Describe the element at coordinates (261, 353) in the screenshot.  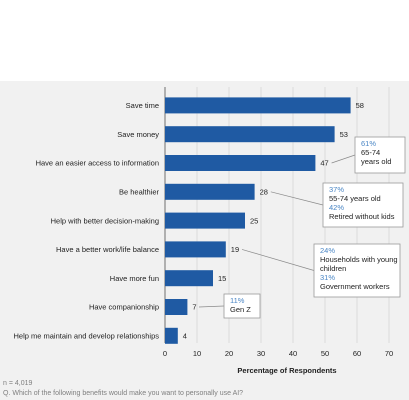
I see `x-tick-label: 30` at that location.